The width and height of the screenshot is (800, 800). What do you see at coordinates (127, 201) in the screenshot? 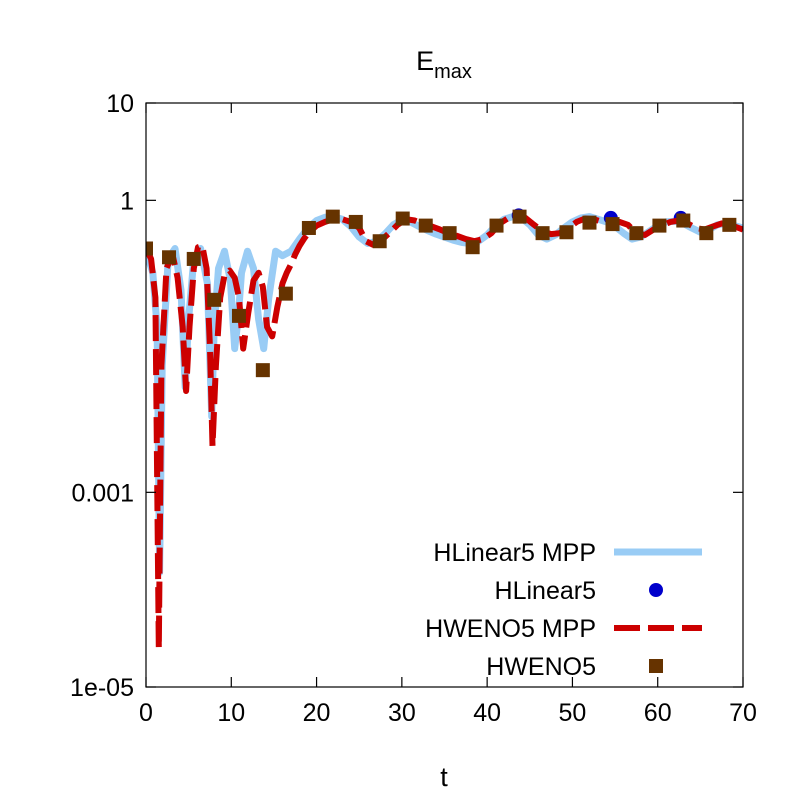
I see `y-tick-label: 1` at bounding box center [127, 201].